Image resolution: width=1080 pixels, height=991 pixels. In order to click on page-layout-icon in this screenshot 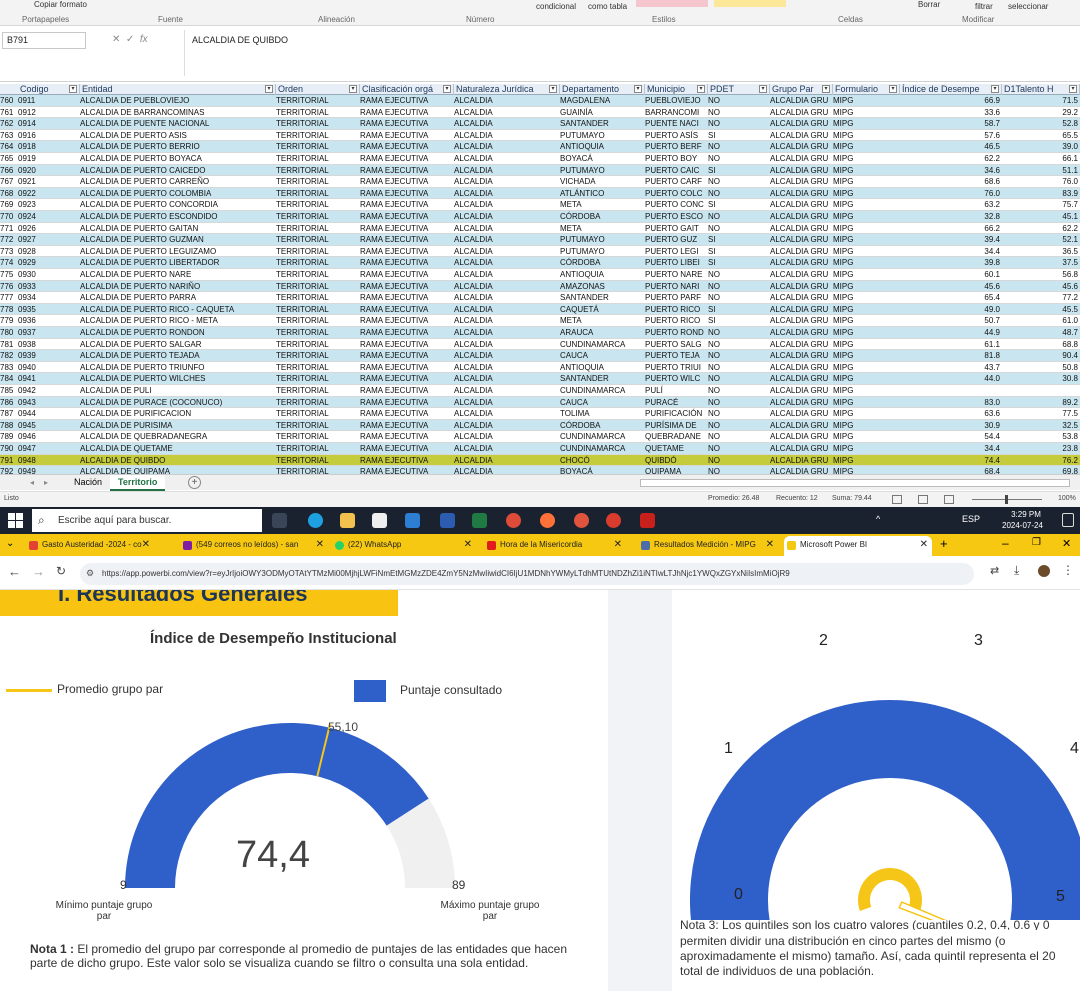, I will do `click(923, 499)`.